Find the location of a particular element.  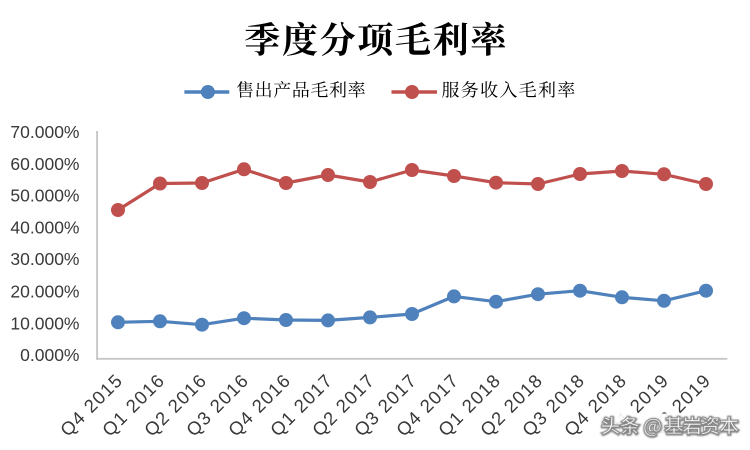

svg-text: 0.000% is located at coordinates (49, 355).